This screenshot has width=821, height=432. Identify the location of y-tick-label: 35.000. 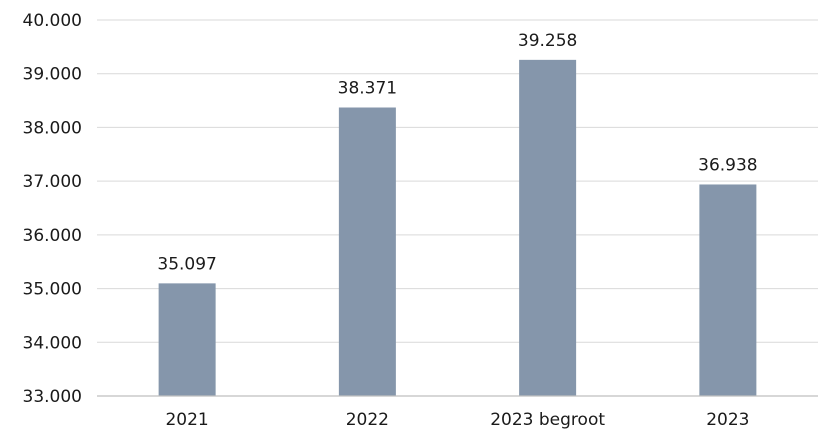
(52, 290).